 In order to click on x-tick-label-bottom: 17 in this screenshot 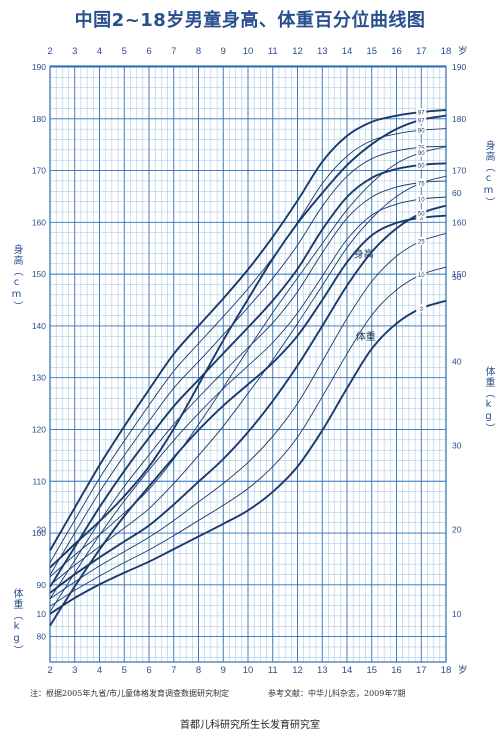, I will do `click(421, 670)`.